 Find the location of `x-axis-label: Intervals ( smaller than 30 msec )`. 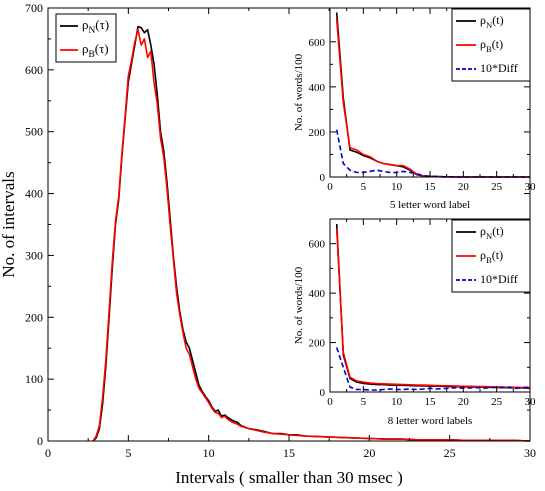

x-axis-label: Intervals ( smaller than 30 msec ) is located at coordinates (289, 477).